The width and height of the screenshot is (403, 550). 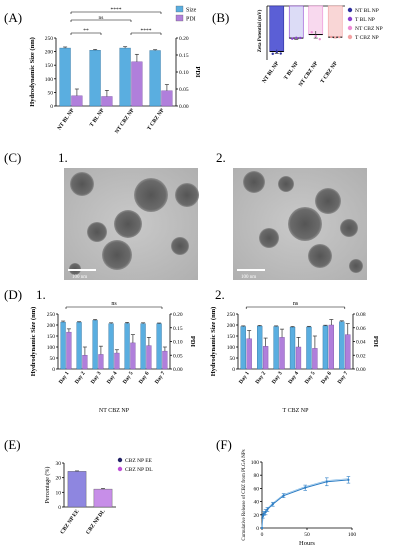 What do you see at coordinates (375, 342) in the screenshot?
I see `chart-d2-y2-label: PDI` at bounding box center [375, 342].